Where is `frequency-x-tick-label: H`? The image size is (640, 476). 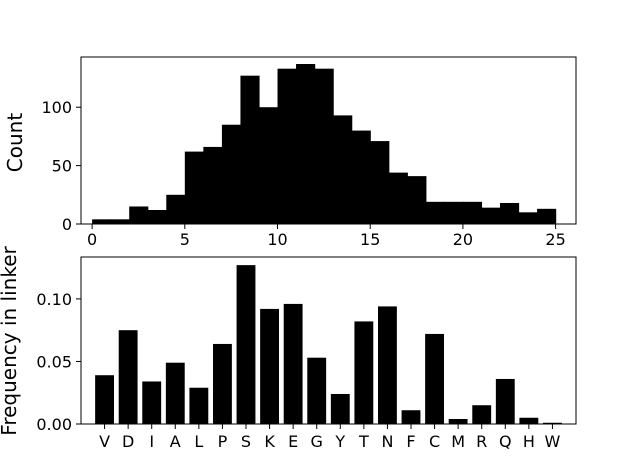 frequency-x-tick-label: H is located at coordinates (529, 441).